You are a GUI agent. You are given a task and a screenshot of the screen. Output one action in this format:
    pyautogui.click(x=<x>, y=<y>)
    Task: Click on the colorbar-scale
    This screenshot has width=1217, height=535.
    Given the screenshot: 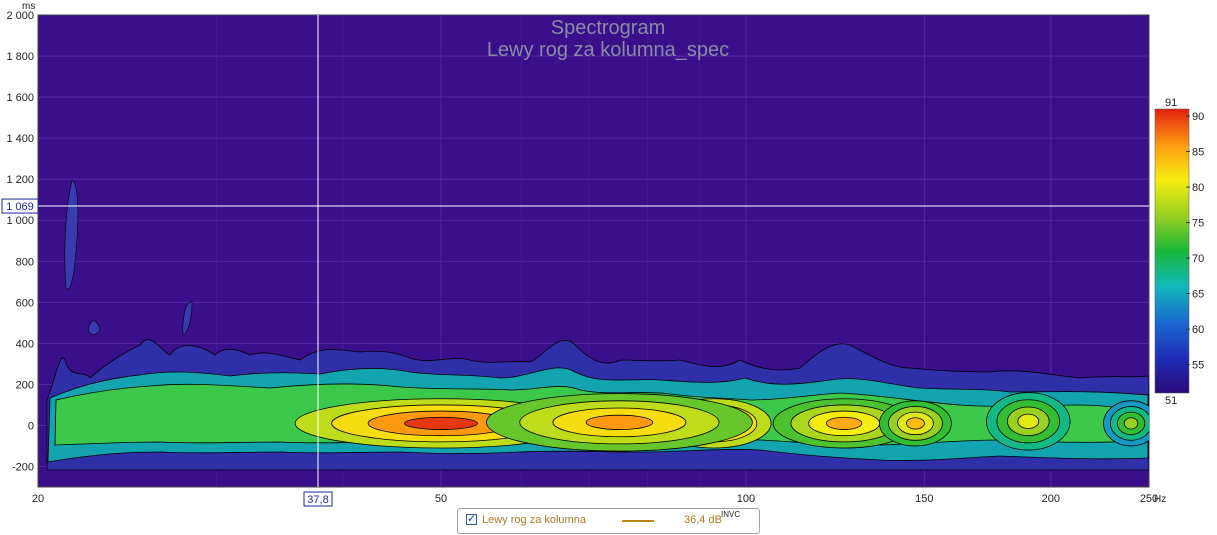 What is the action you would take?
    pyautogui.click(x=1172, y=251)
    